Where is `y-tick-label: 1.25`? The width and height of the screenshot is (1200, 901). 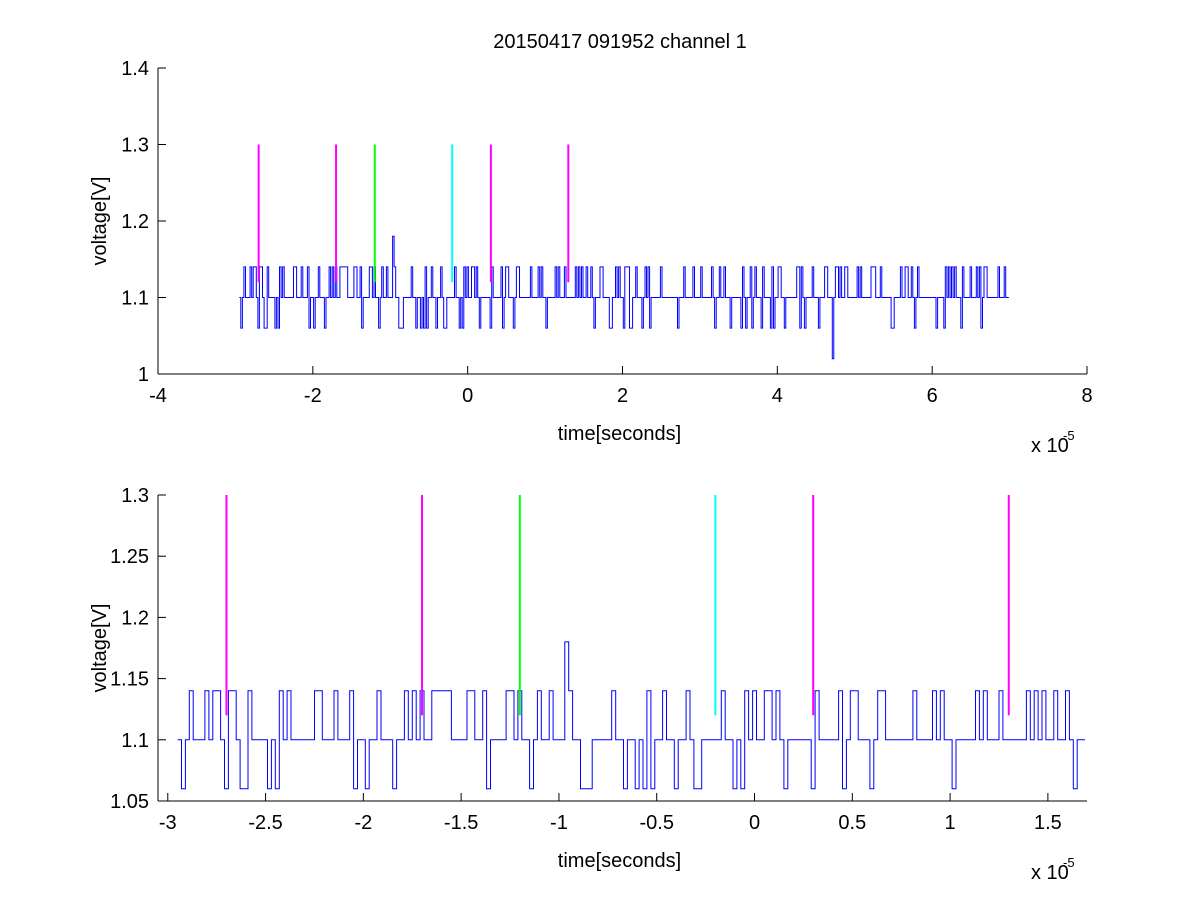 y-tick-label: 1.25 is located at coordinates (129, 557).